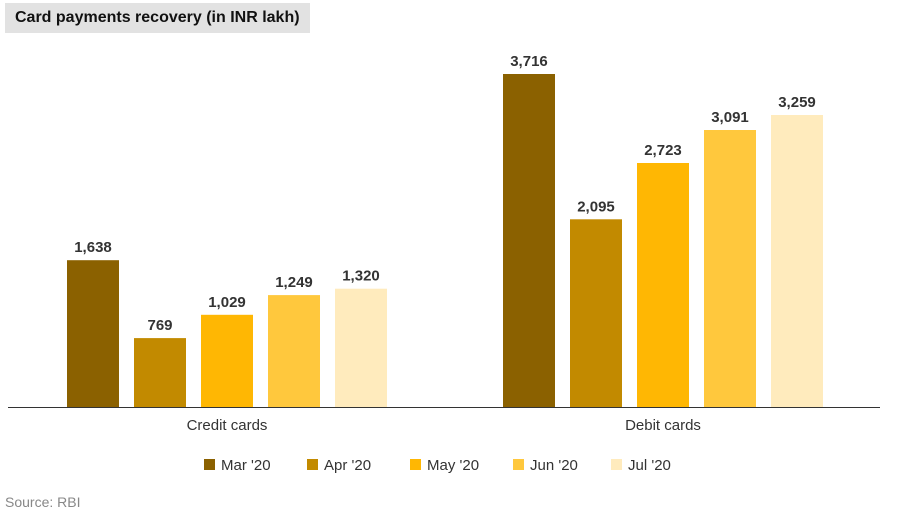 The image size is (897, 525). Describe the element at coordinates (294, 282) in the screenshot. I see `value-label-0-3: 1,249` at that location.